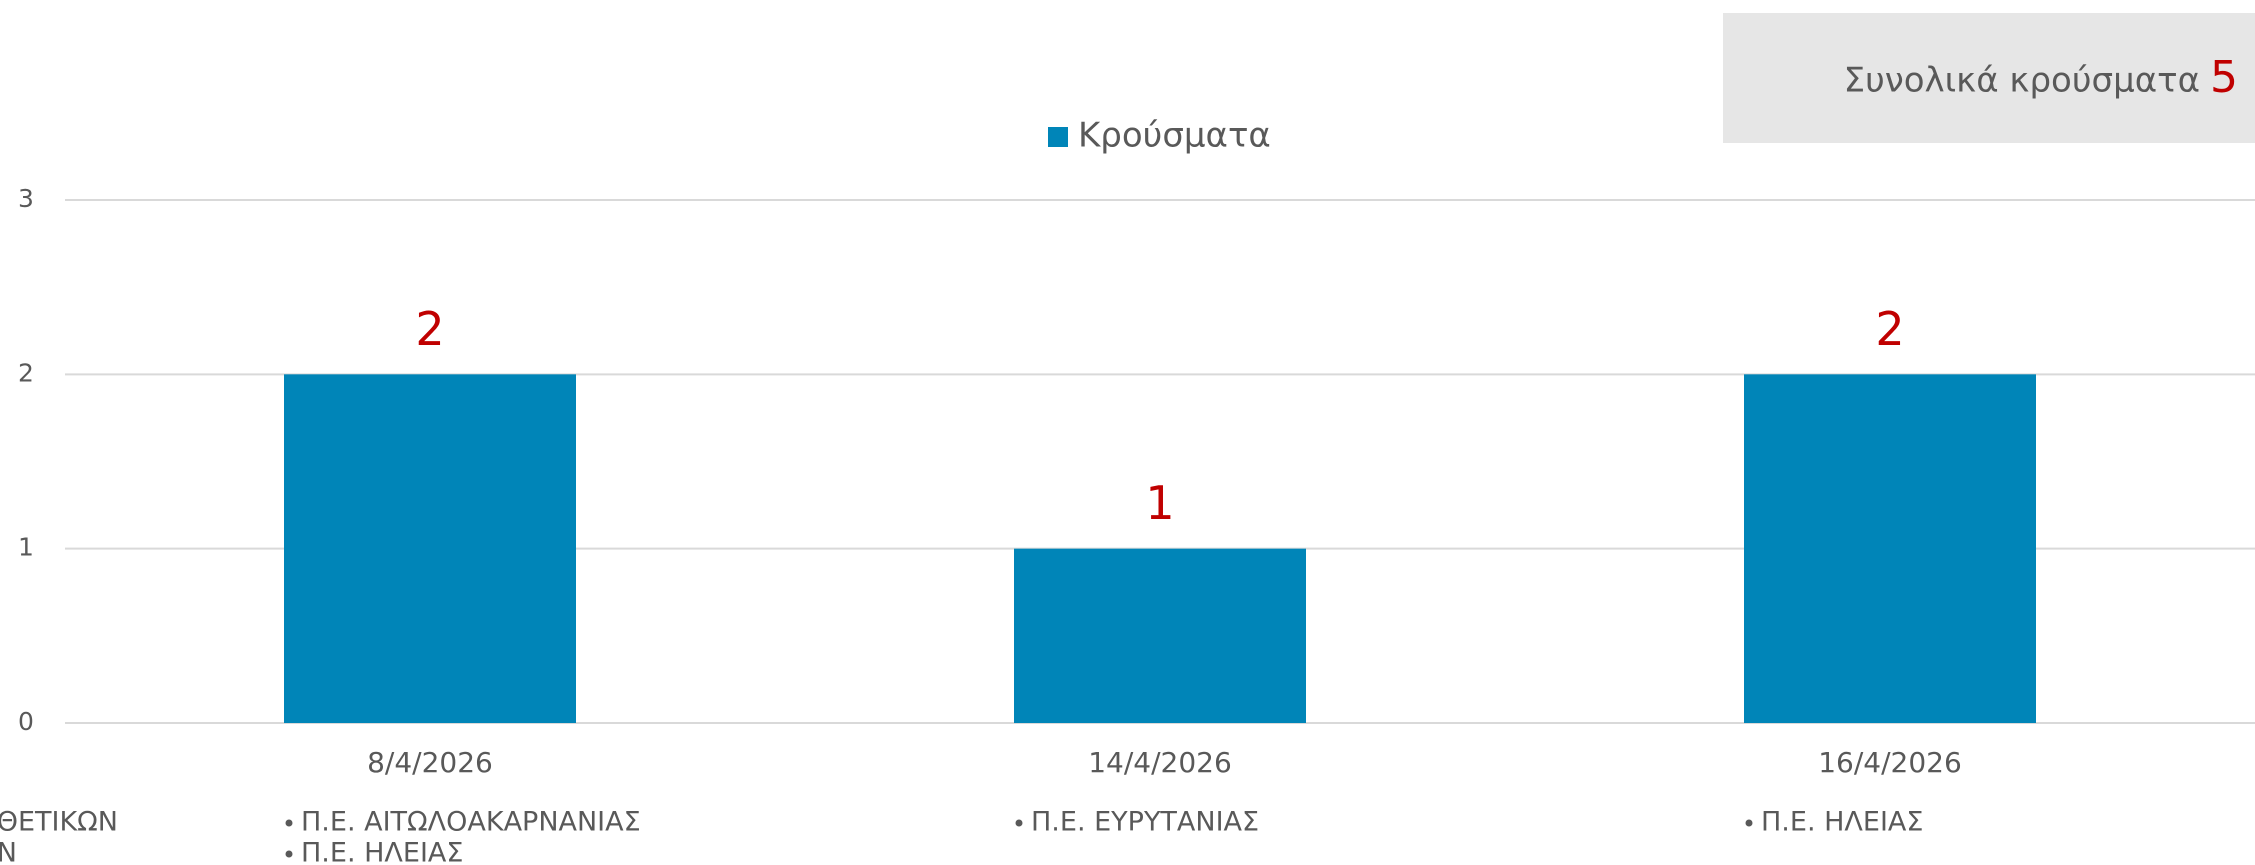 This screenshot has height=865, width=2255. Describe the element at coordinates (1160, 762) in the screenshot. I see `x-tick-label: 14/4/2026` at that location.